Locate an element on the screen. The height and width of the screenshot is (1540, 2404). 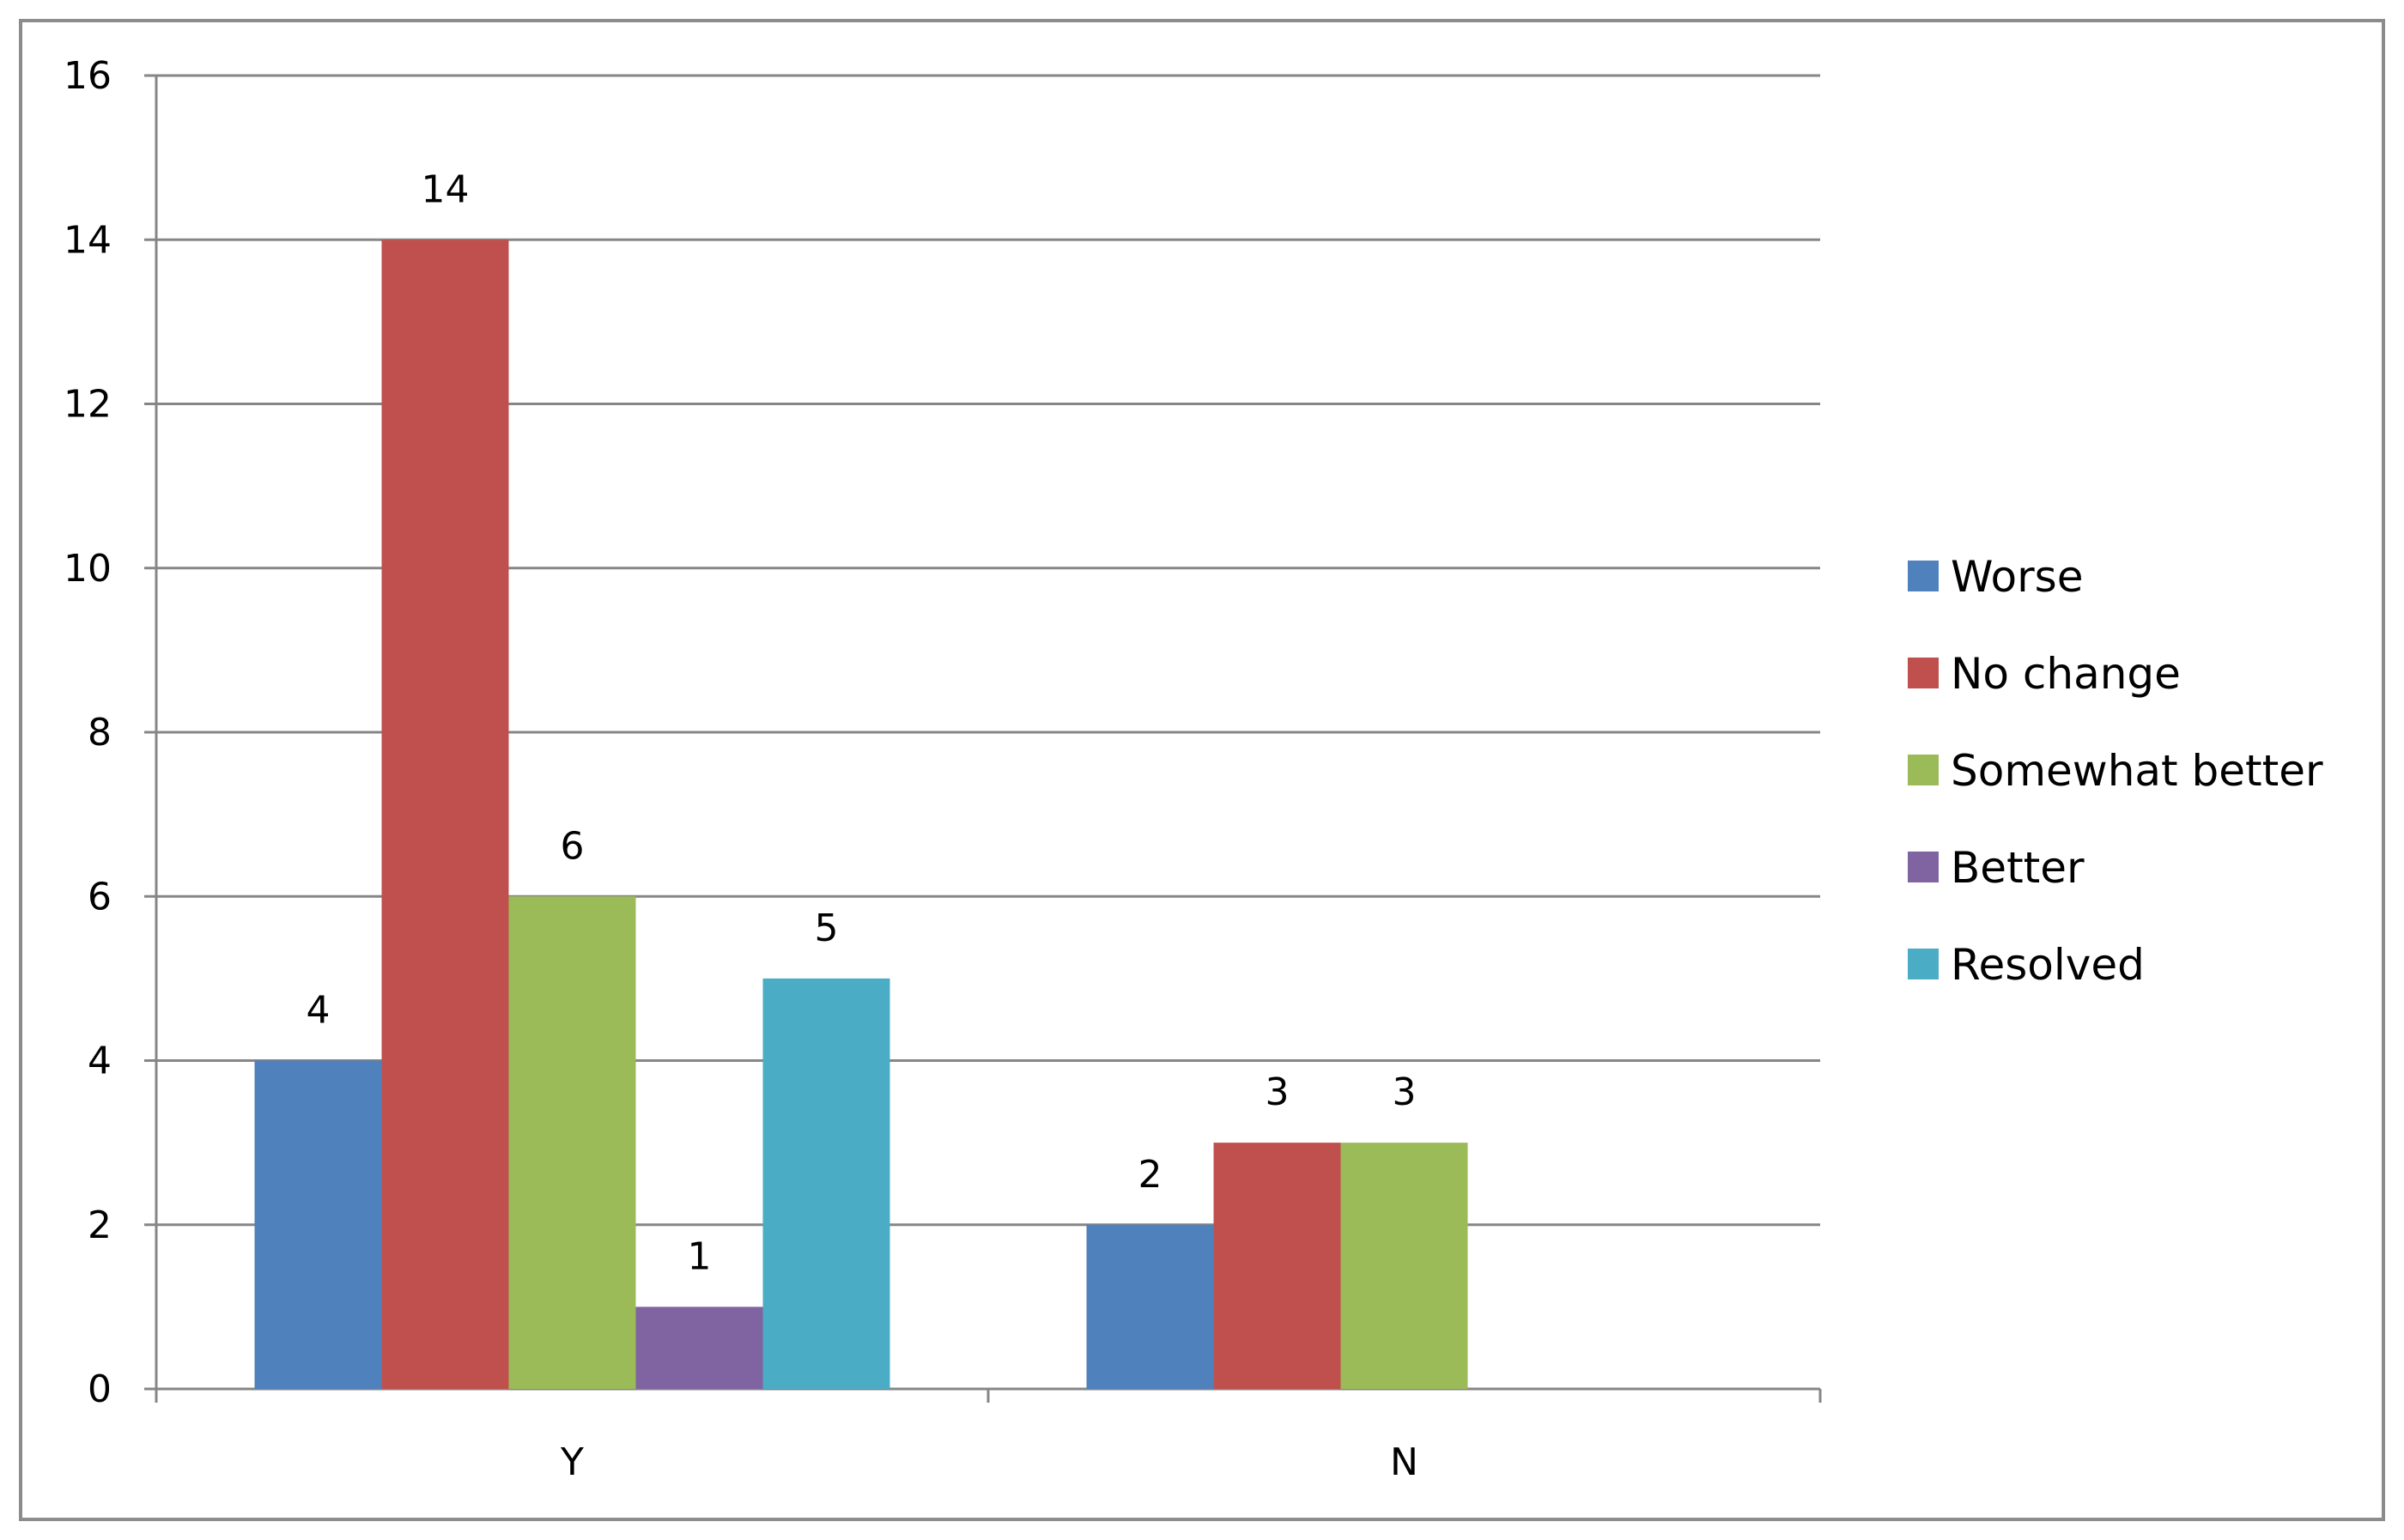
y-tick-label-4: 4 is located at coordinates (100, 1061).